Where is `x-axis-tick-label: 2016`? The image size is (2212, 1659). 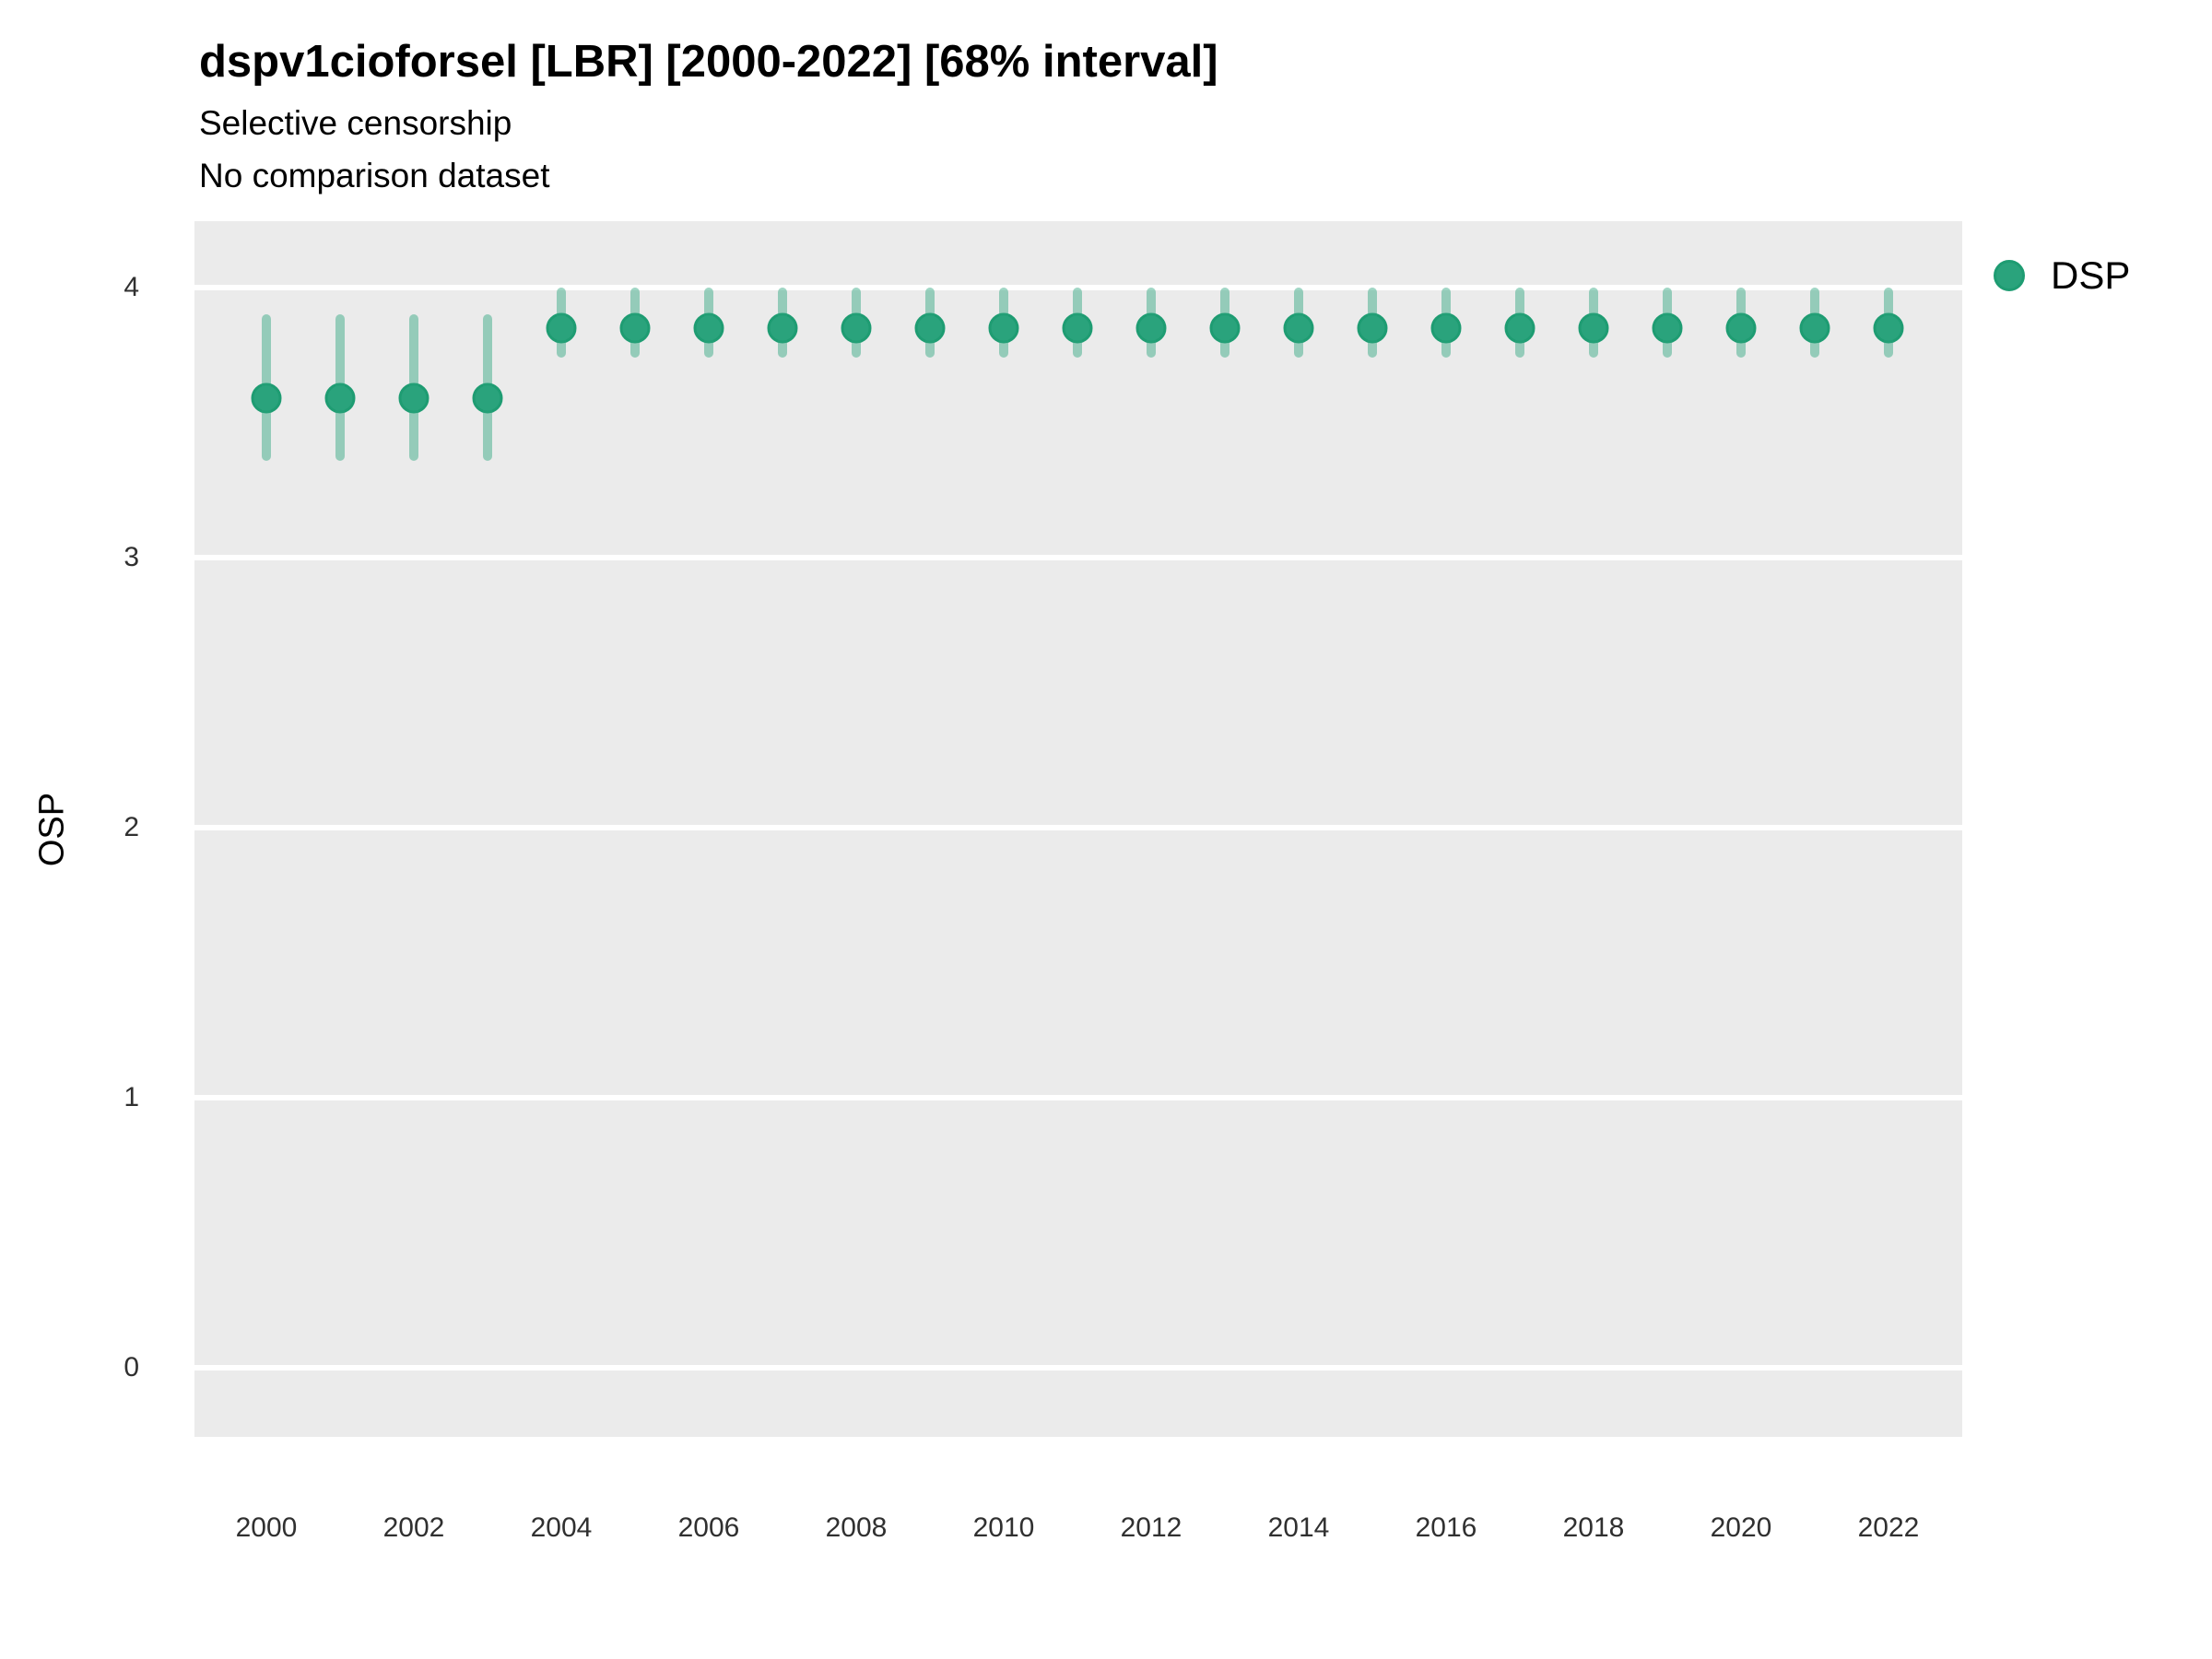 x-axis-tick-label: 2016 is located at coordinates (1446, 1527).